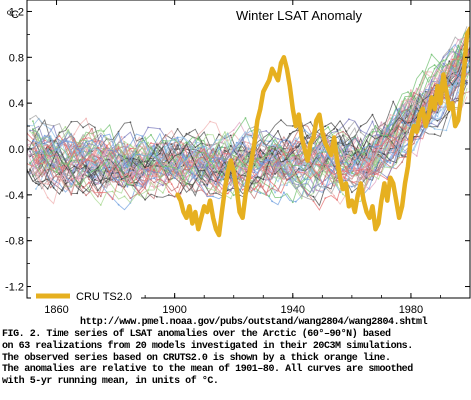 This screenshot has width=471, height=400. Describe the element at coordinates (14, 242) in the screenshot. I see `y-tick-label: -0.8` at that location.